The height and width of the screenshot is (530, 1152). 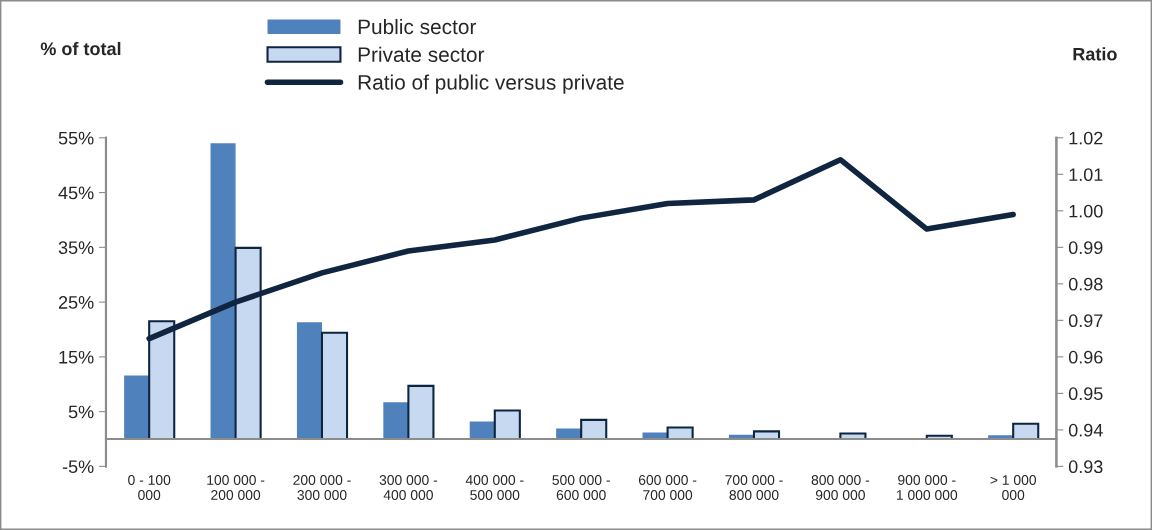 What do you see at coordinates (1085, 394) in the screenshot?
I see `y2-tick-label: 0.95` at bounding box center [1085, 394].